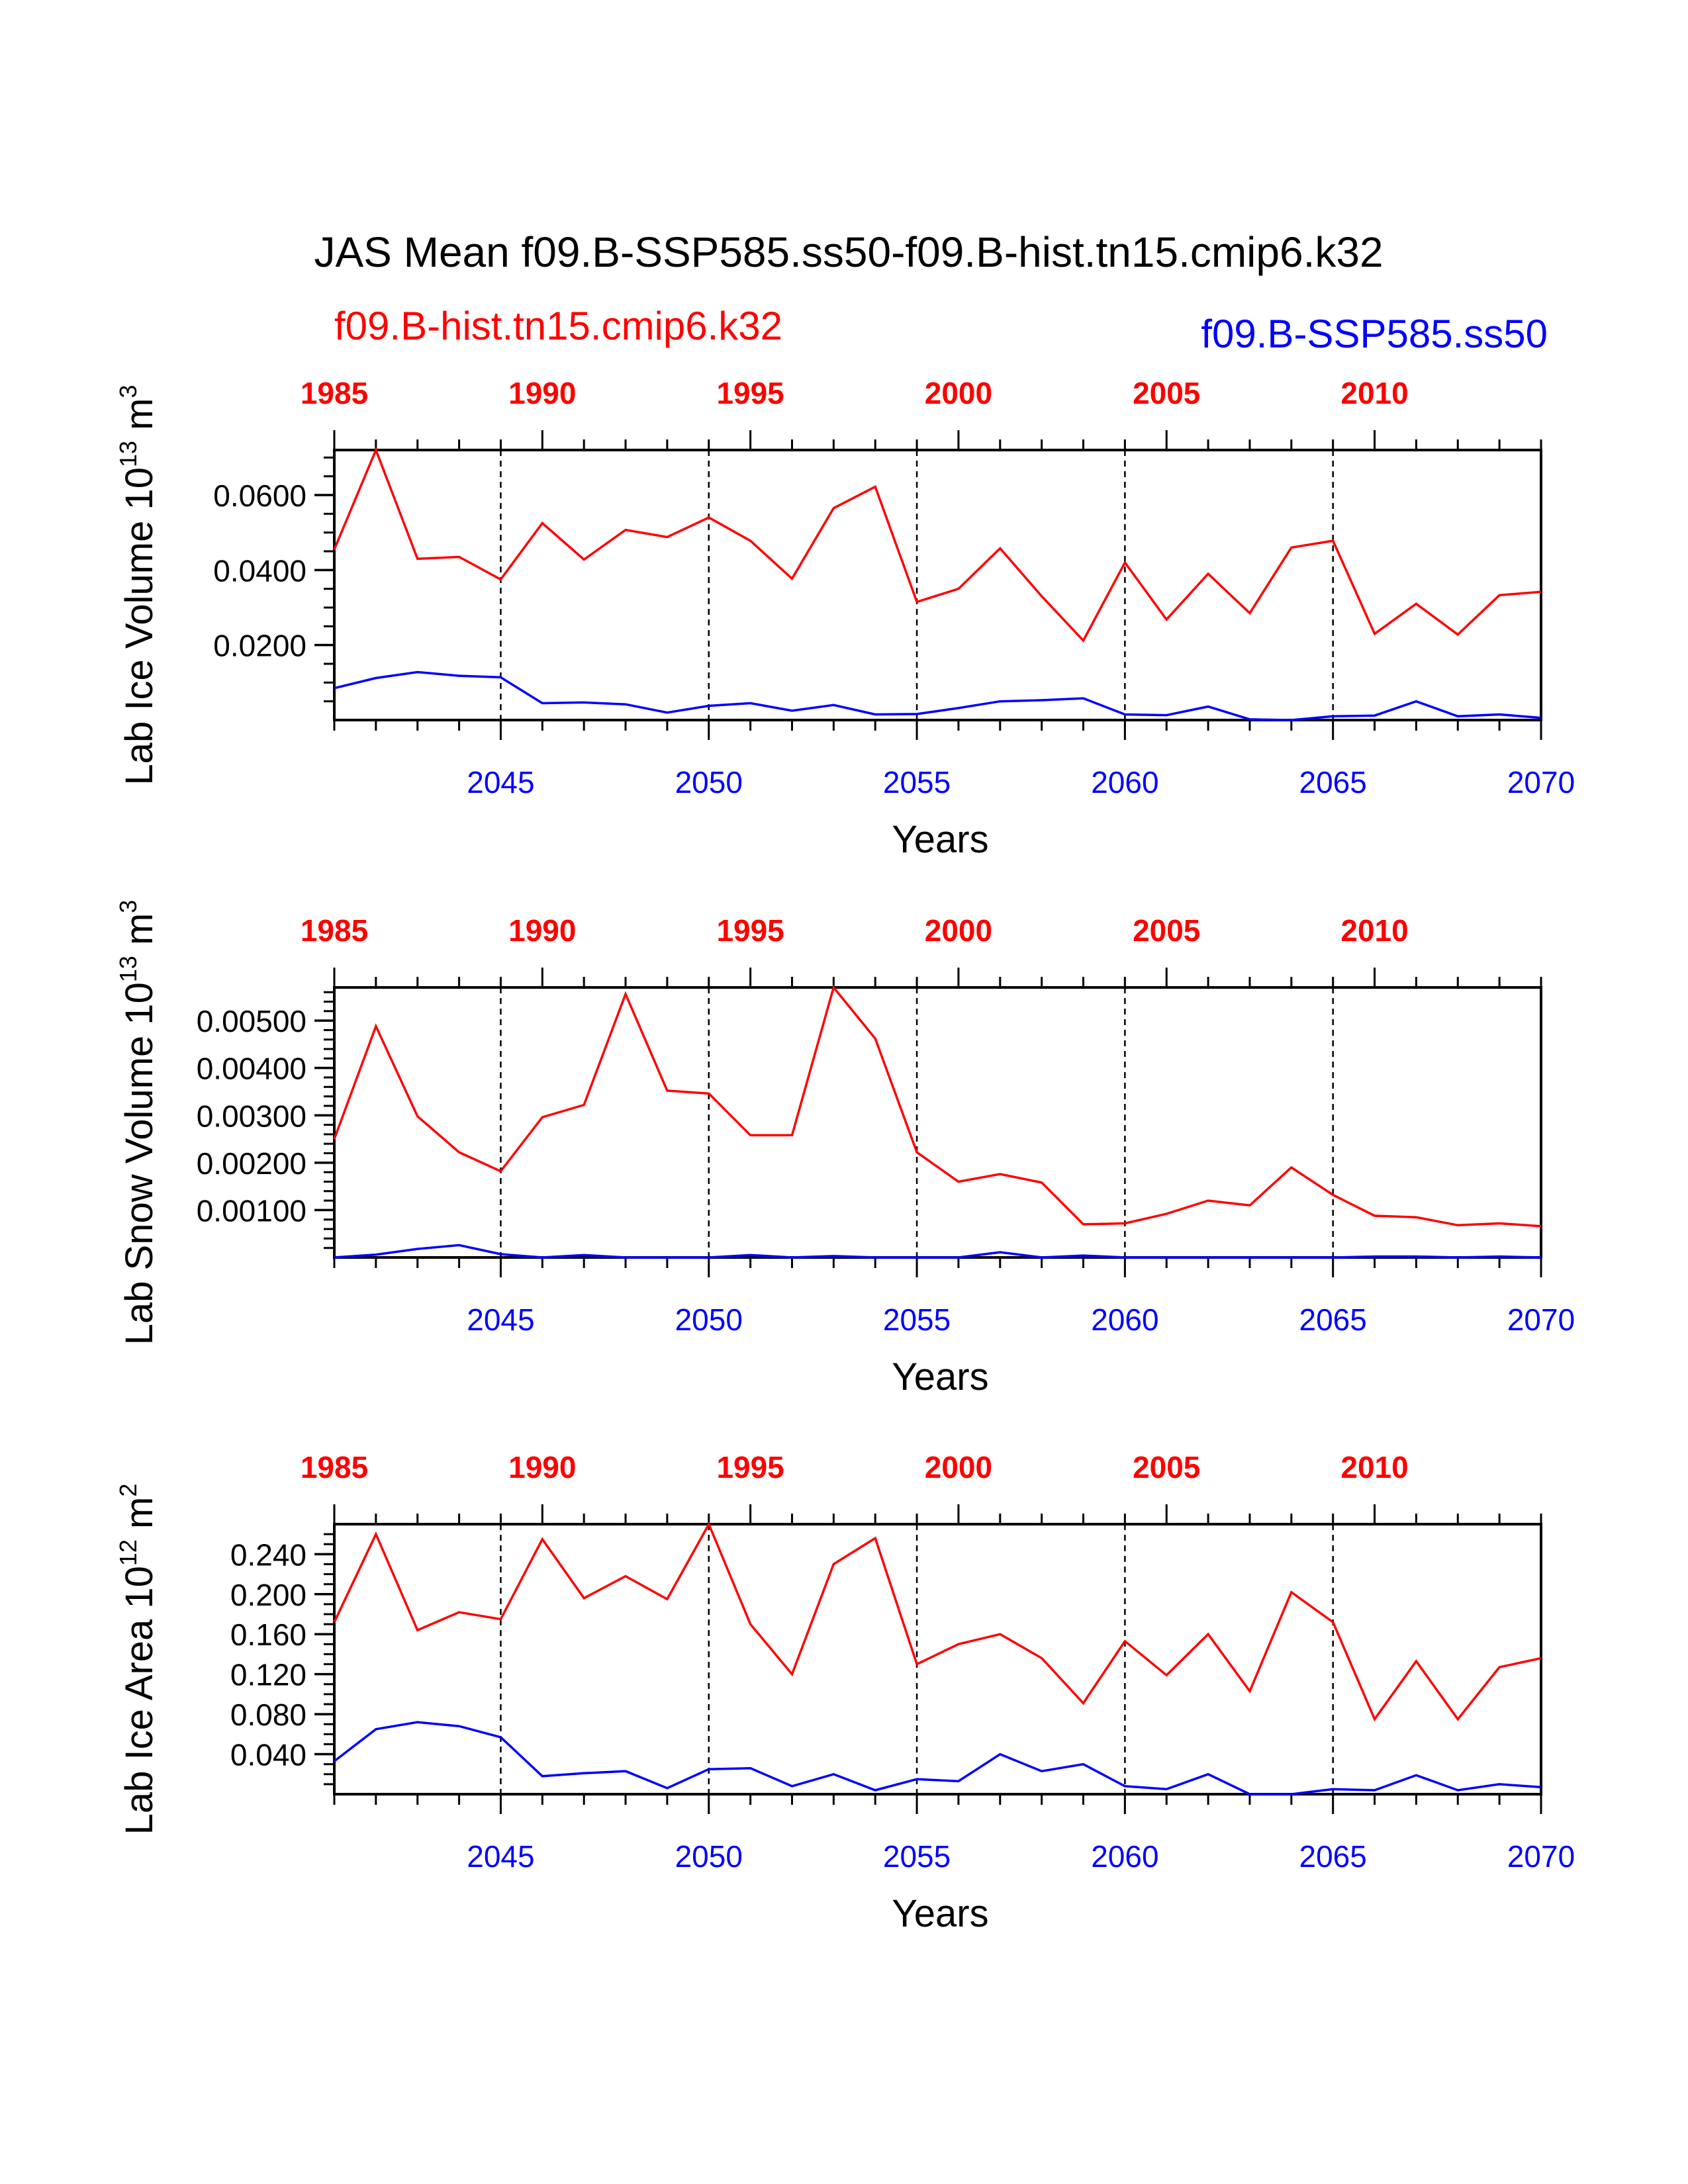 The height and width of the screenshot is (2184, 1688). What do you see at coordinates (251, 1021) in the screenshot?
I see `y-tick-label: 0.00500` at bounding box center [251, 1021].